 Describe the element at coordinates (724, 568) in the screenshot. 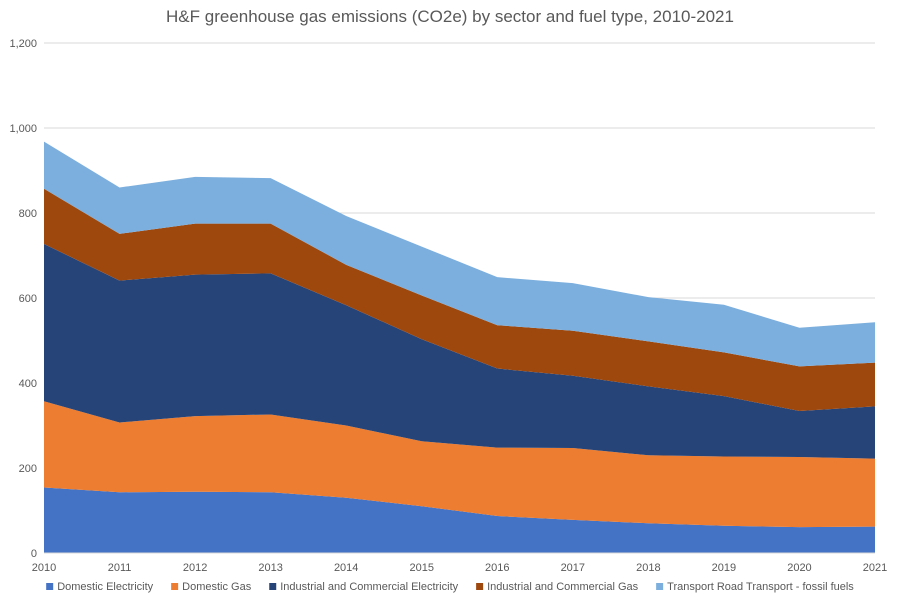

I see `x-tick-label: 2019` at that location.